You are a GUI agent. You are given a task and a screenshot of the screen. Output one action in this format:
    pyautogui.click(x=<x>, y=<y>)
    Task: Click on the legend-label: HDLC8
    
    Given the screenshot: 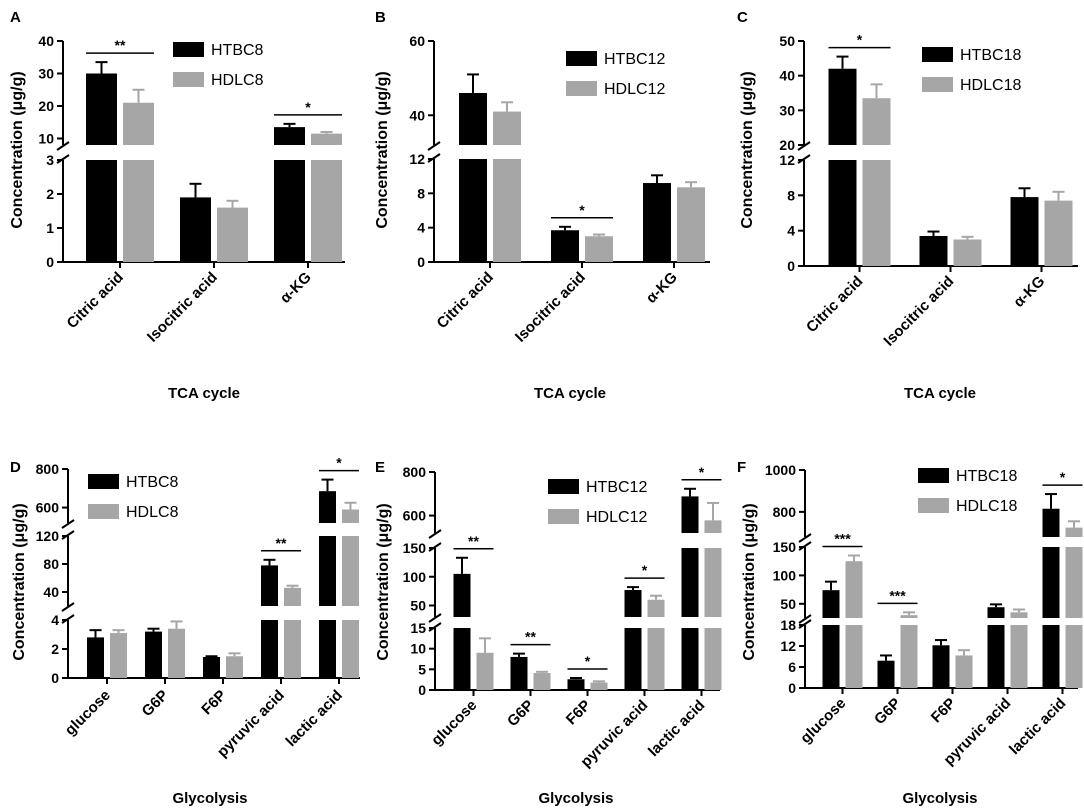 What is the action you would take?
    pyautogui.click(x=152, y=512)
    